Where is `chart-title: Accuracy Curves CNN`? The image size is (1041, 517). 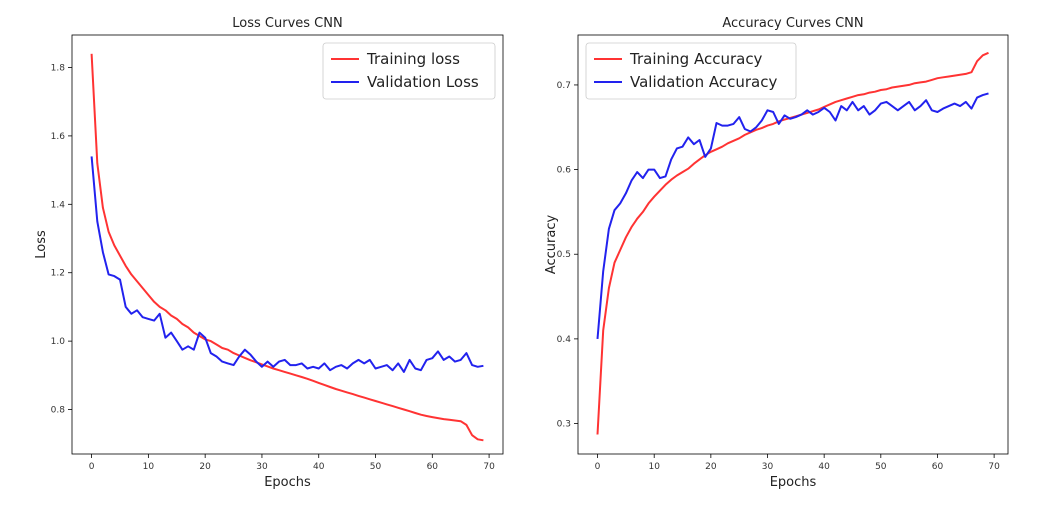 chart-title: Accuracy Curves CNN is located at coordinates (792, 23).